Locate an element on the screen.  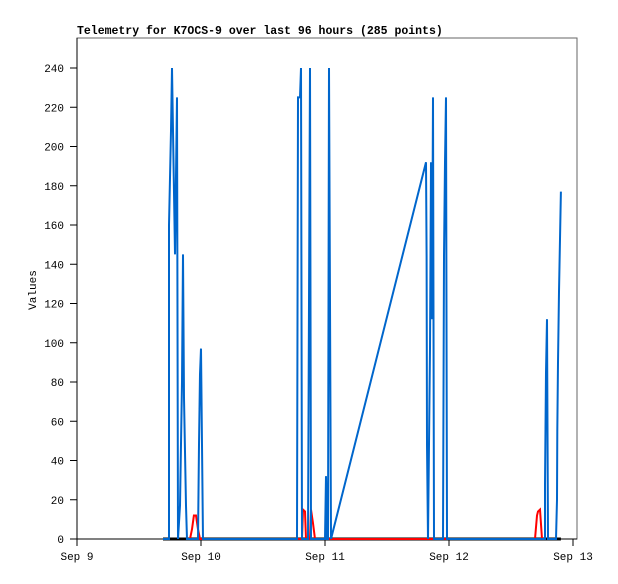
y-tick-label: 120 is located at coordinates (54, 306).